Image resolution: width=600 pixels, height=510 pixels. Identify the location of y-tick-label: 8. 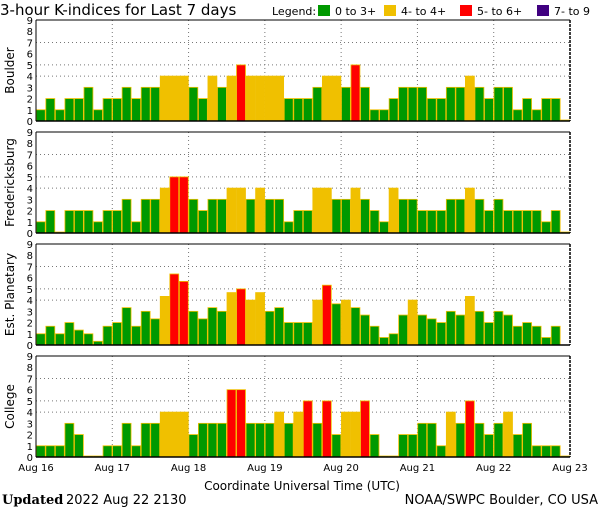
(30, 144).